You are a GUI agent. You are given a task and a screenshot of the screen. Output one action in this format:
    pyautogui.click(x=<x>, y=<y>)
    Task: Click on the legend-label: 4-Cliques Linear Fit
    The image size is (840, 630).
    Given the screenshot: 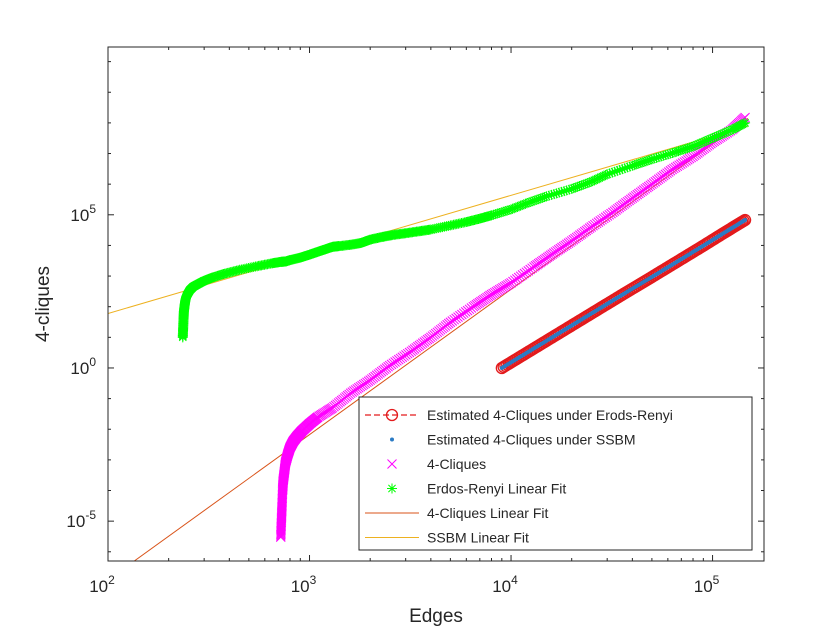 What is the action you would take?
    pyautogui.click(x=487, y=513)
    